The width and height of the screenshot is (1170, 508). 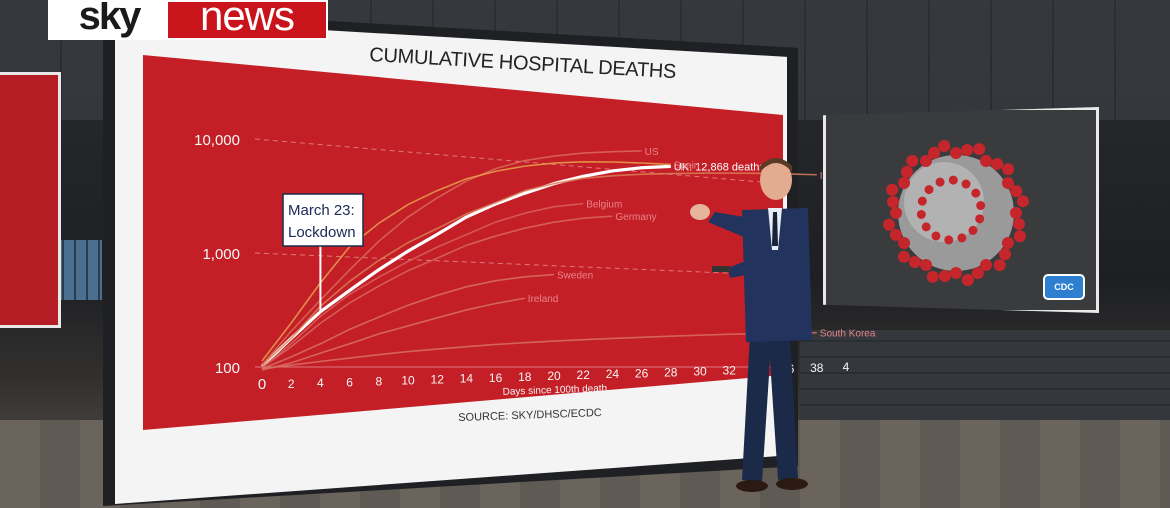 I want to click on x-axis-label: Days since 100th death, so click(x=554, y=390).